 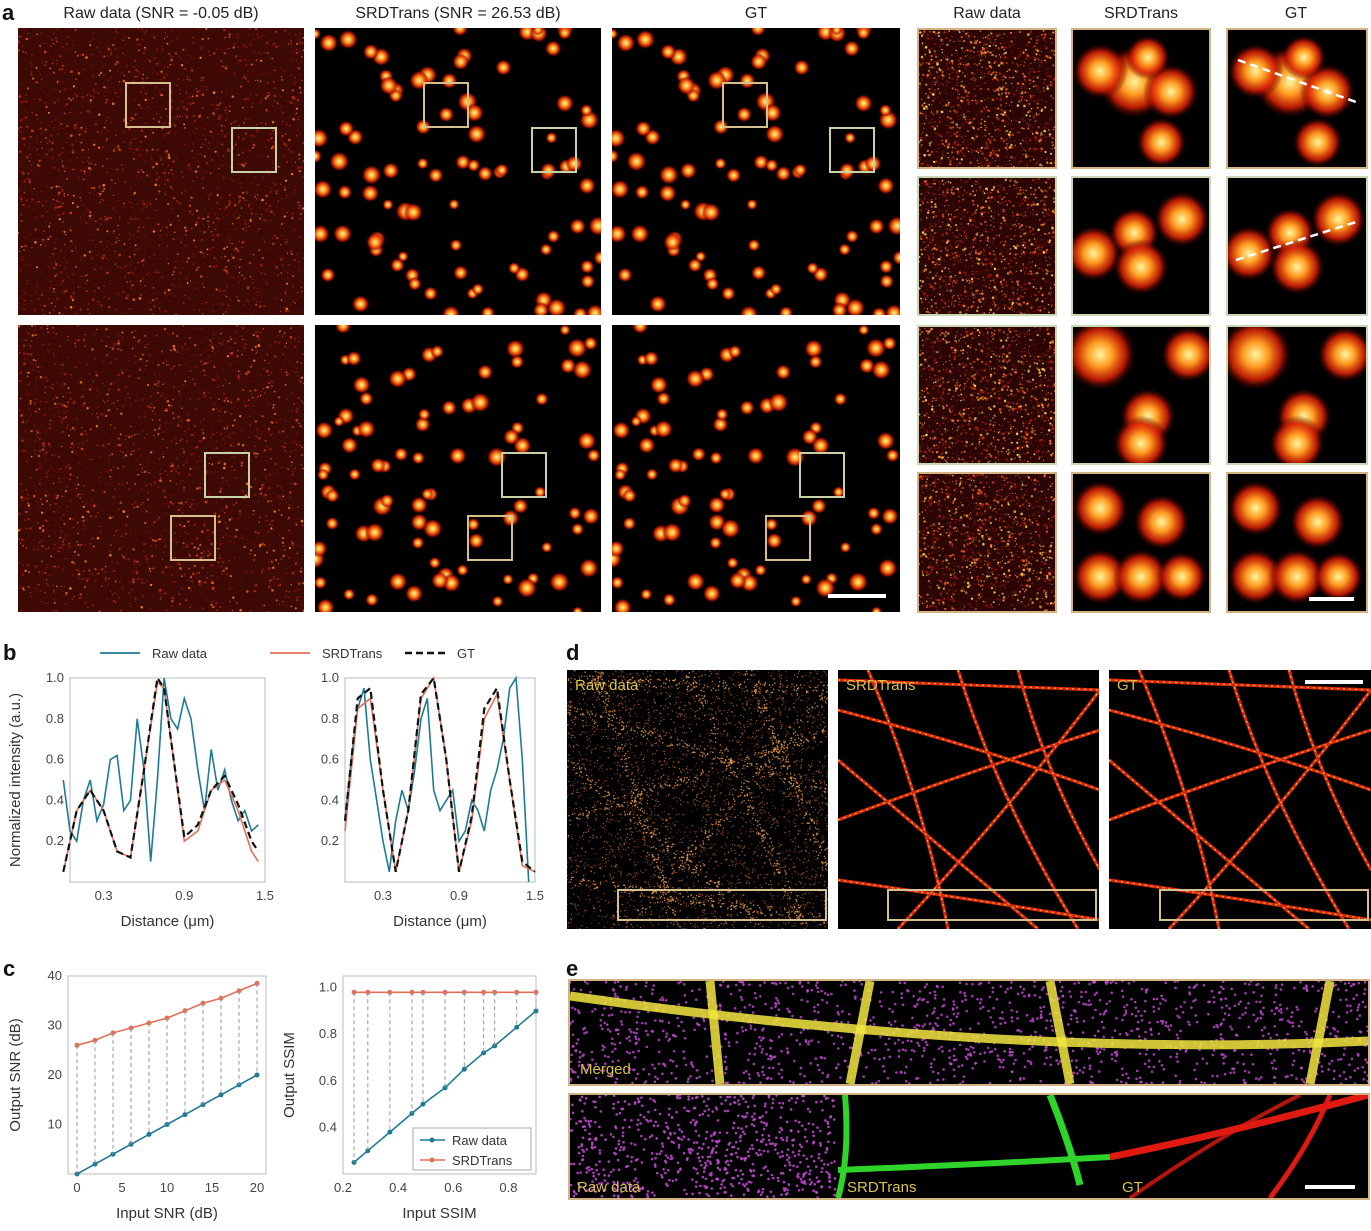 I want to click on legend-label: GT, so click(x=466, y=653).